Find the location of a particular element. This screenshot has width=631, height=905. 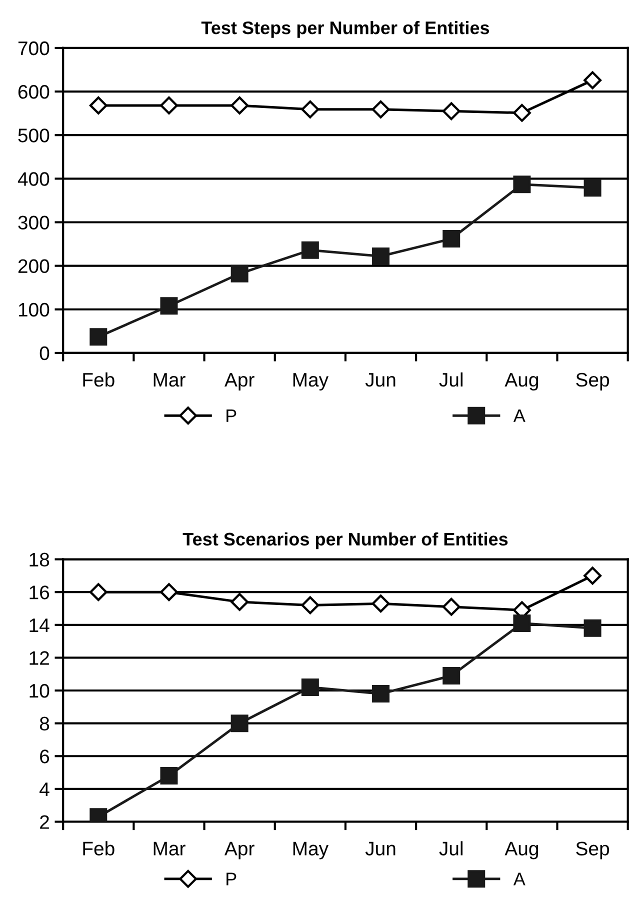

y-tick-label: 600 is located at coordinates (34, 92).